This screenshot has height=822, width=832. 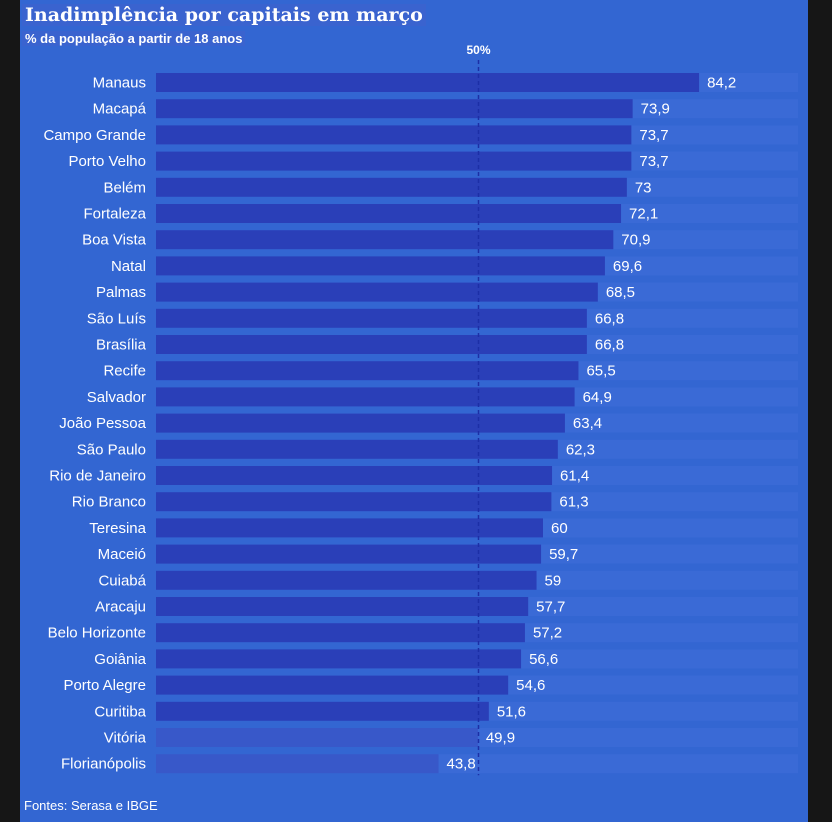 I want to click on category-label: Aracaju, so click(x=120, y=607).